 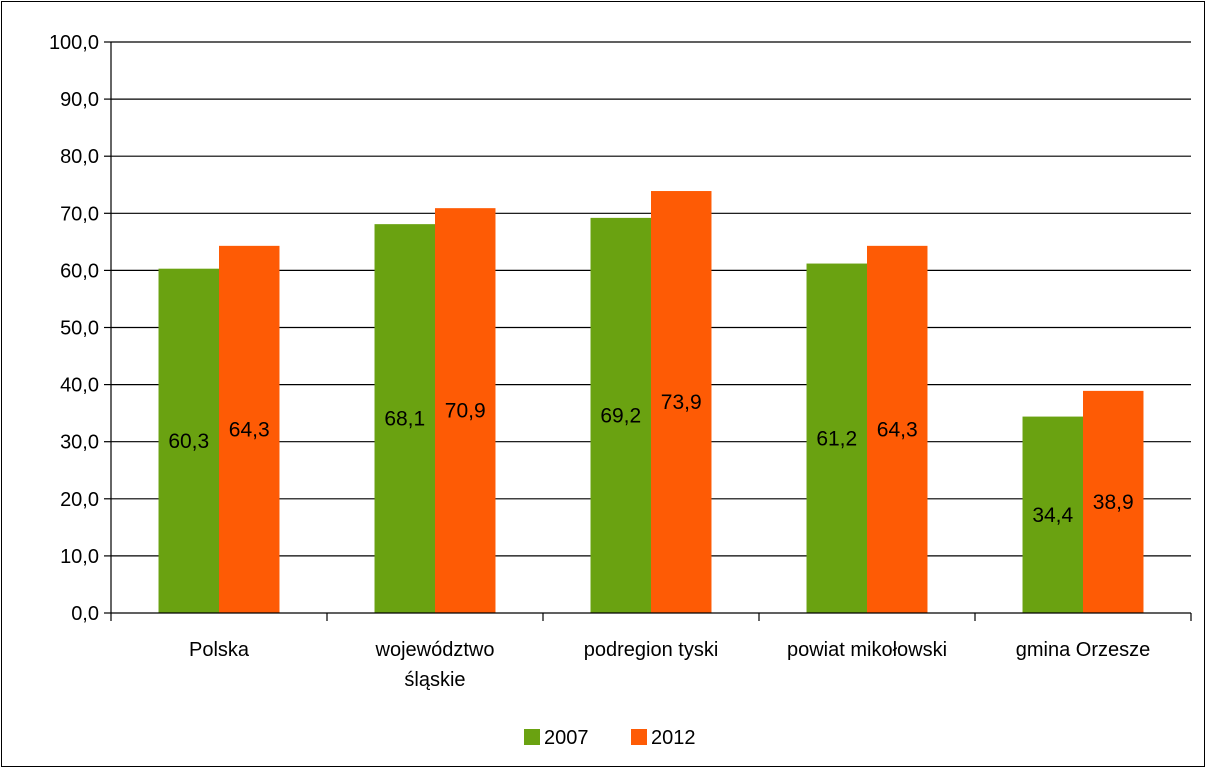 What do you see at coordinates (435, 650) in the screenshot?
I see `category-label: województwo` at bounding box center [435, 650].